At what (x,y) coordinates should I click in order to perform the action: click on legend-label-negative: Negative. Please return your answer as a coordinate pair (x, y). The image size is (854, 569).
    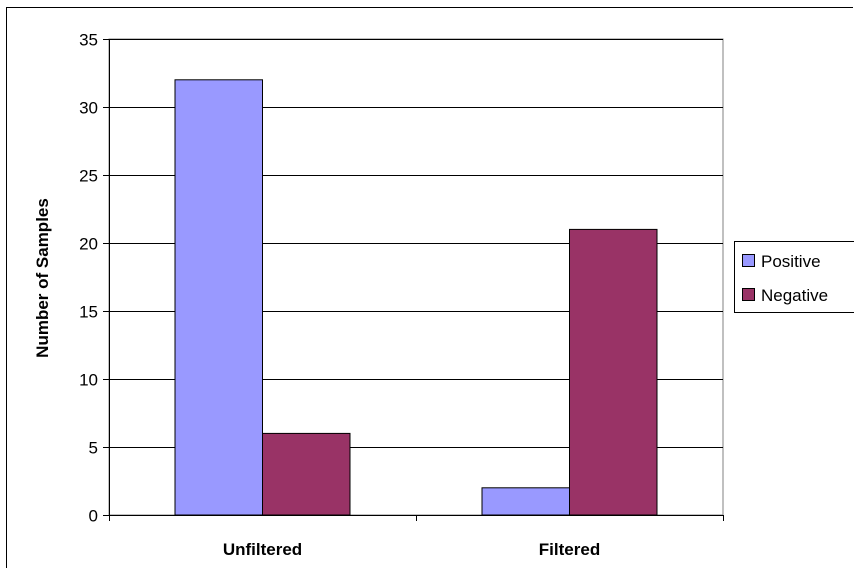
    Looking at the image, I should click on (794, 295).